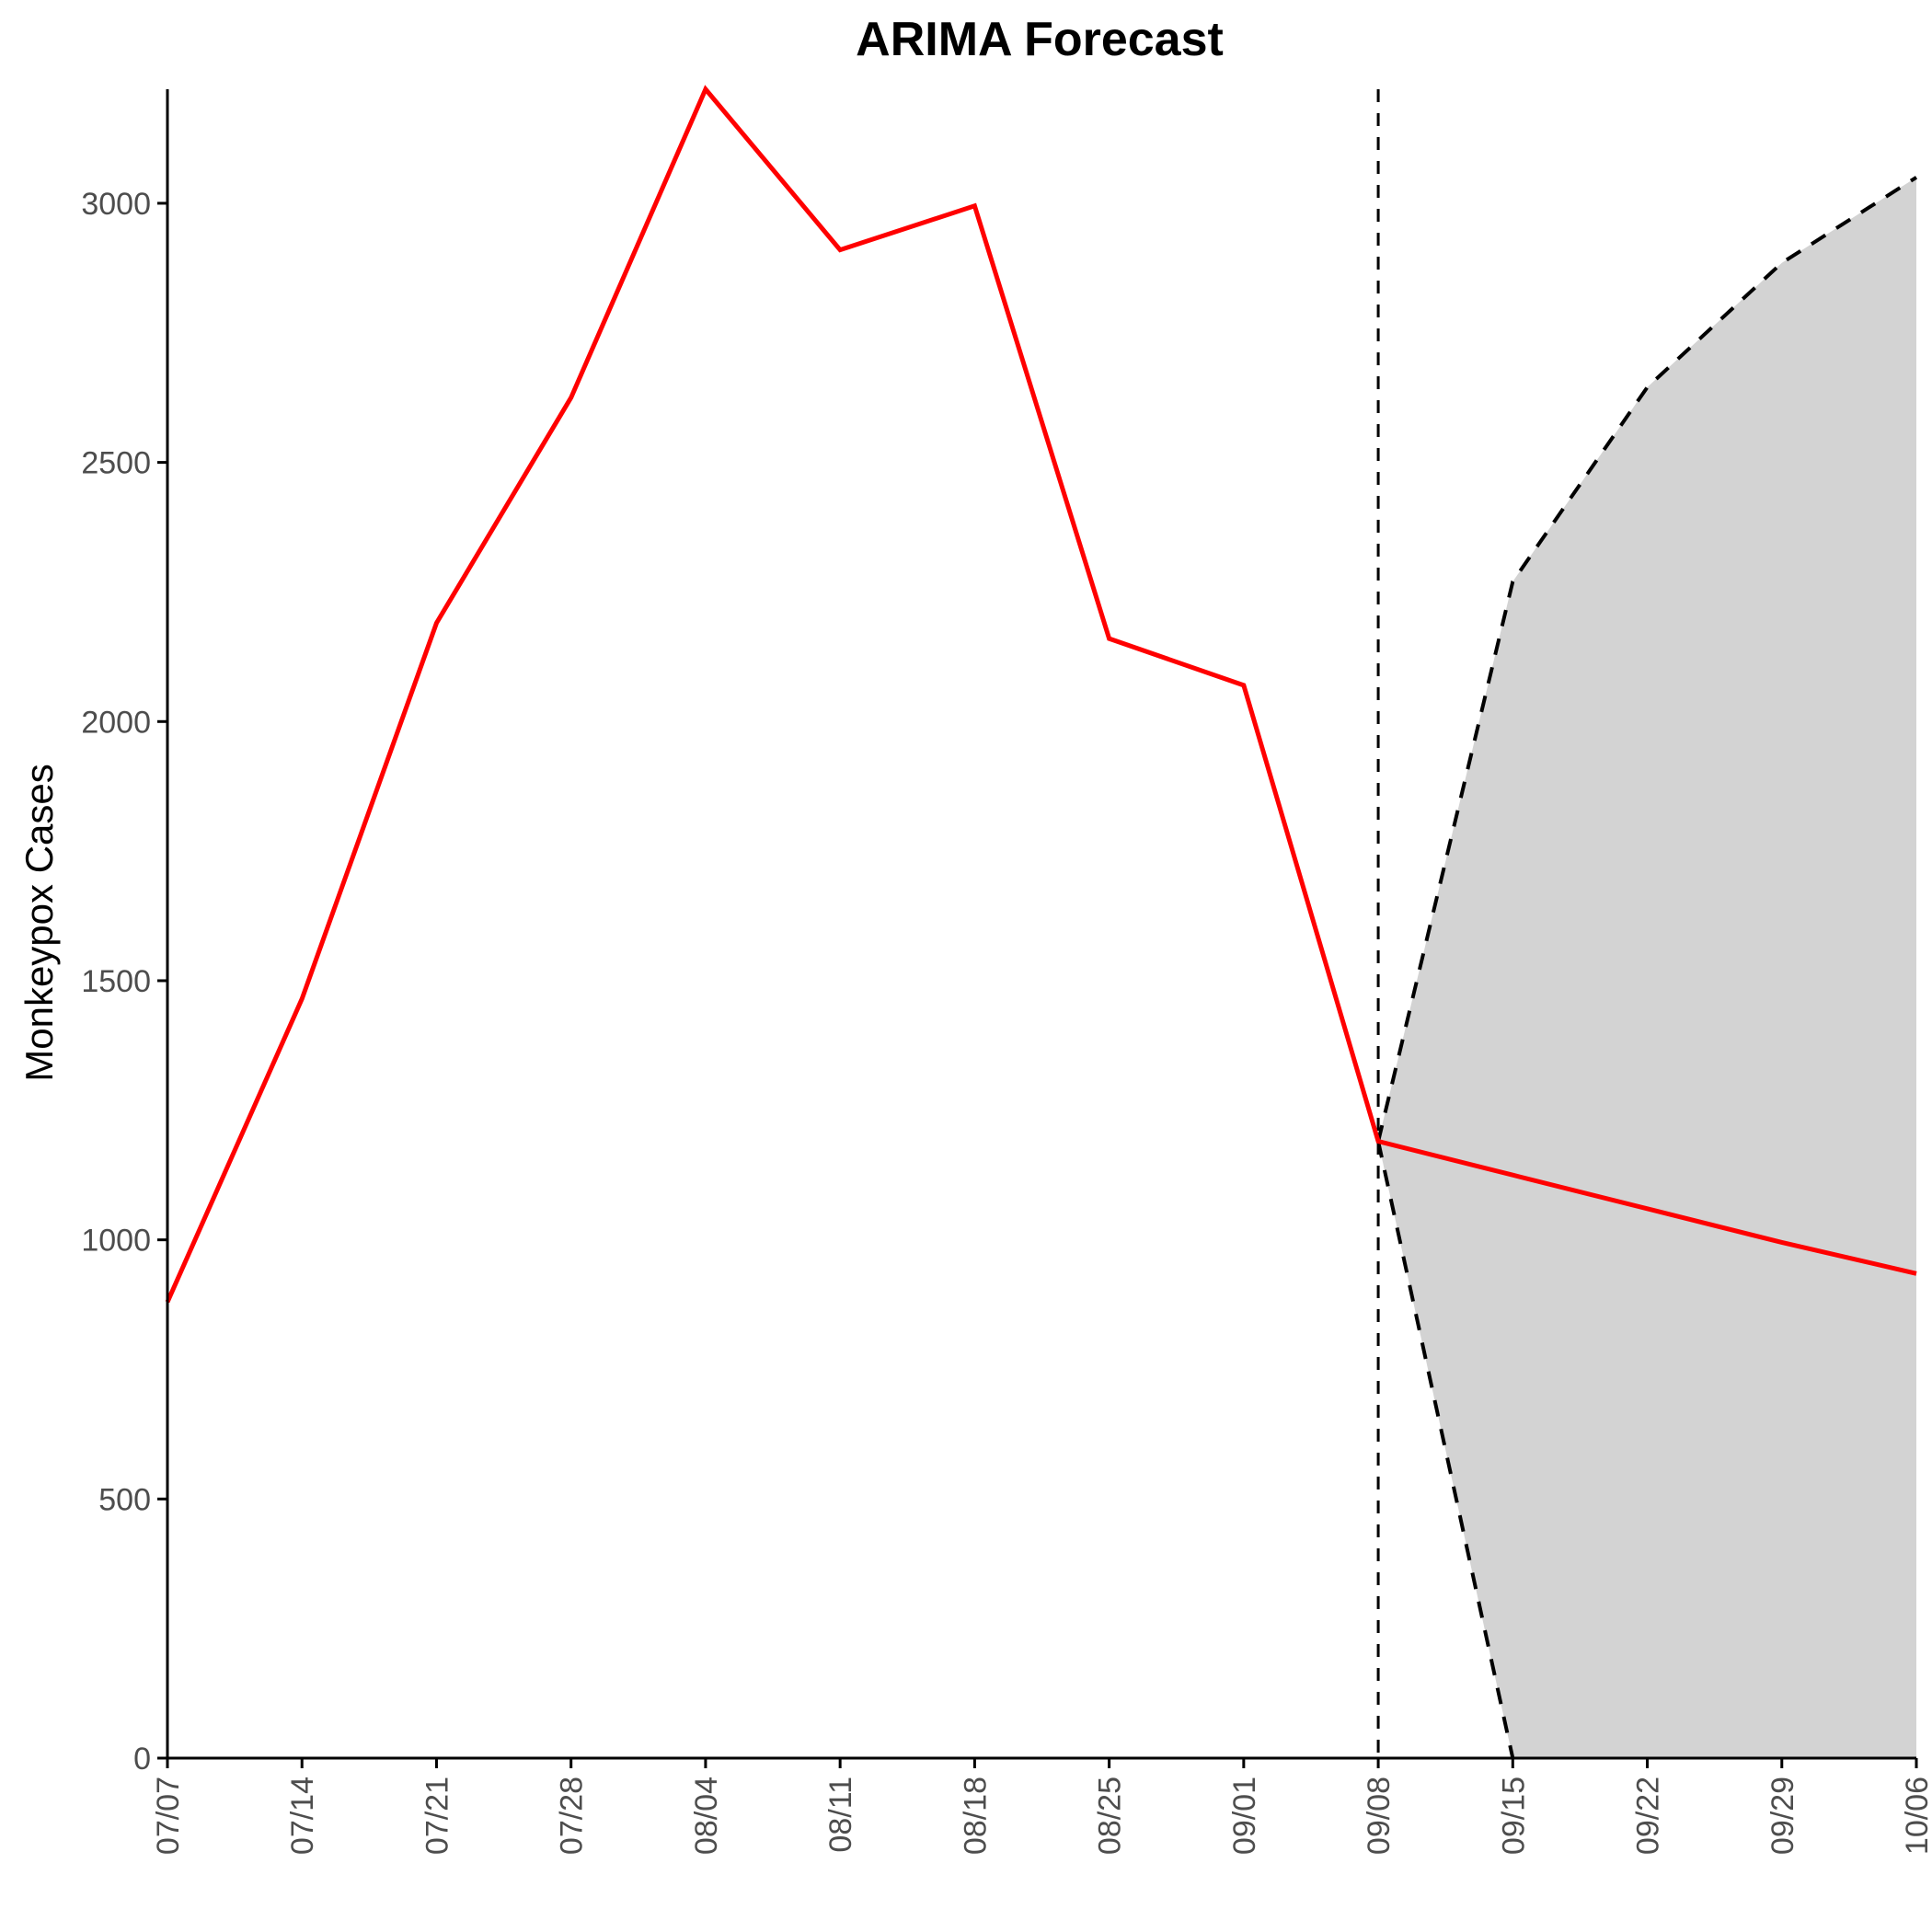 The height and width of the screenshot is (1932, 1932). What do you see at coordinates (1513, 1816) in the screenshot?
I see `x-tick-label: 09/15` at bounding box center [1513, 1816].